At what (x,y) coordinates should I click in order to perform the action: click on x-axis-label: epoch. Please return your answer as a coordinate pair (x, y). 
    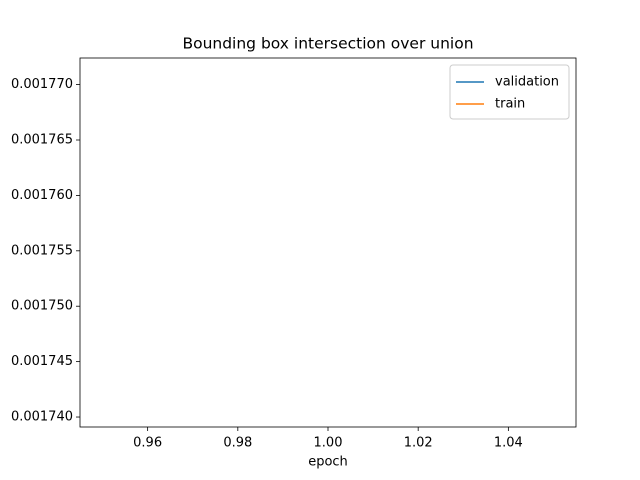
    Looking at the image, I should click on (328, 462).